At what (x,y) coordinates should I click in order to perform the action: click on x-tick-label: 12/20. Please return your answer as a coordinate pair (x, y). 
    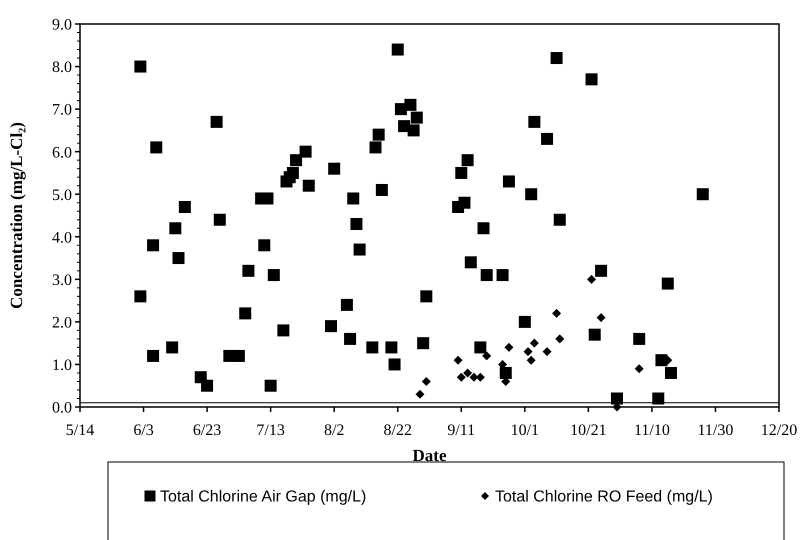
    Looking at the image, I should click on (779, 430).